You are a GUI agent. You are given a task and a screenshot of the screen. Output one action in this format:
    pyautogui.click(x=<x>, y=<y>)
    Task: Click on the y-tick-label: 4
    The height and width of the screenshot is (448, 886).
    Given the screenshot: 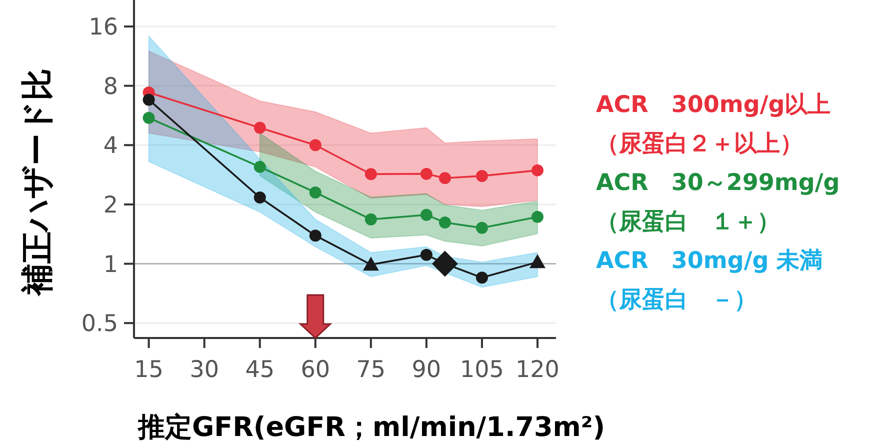 What is the action you would take?
    pyautogui.click(x=110, y=146)
    